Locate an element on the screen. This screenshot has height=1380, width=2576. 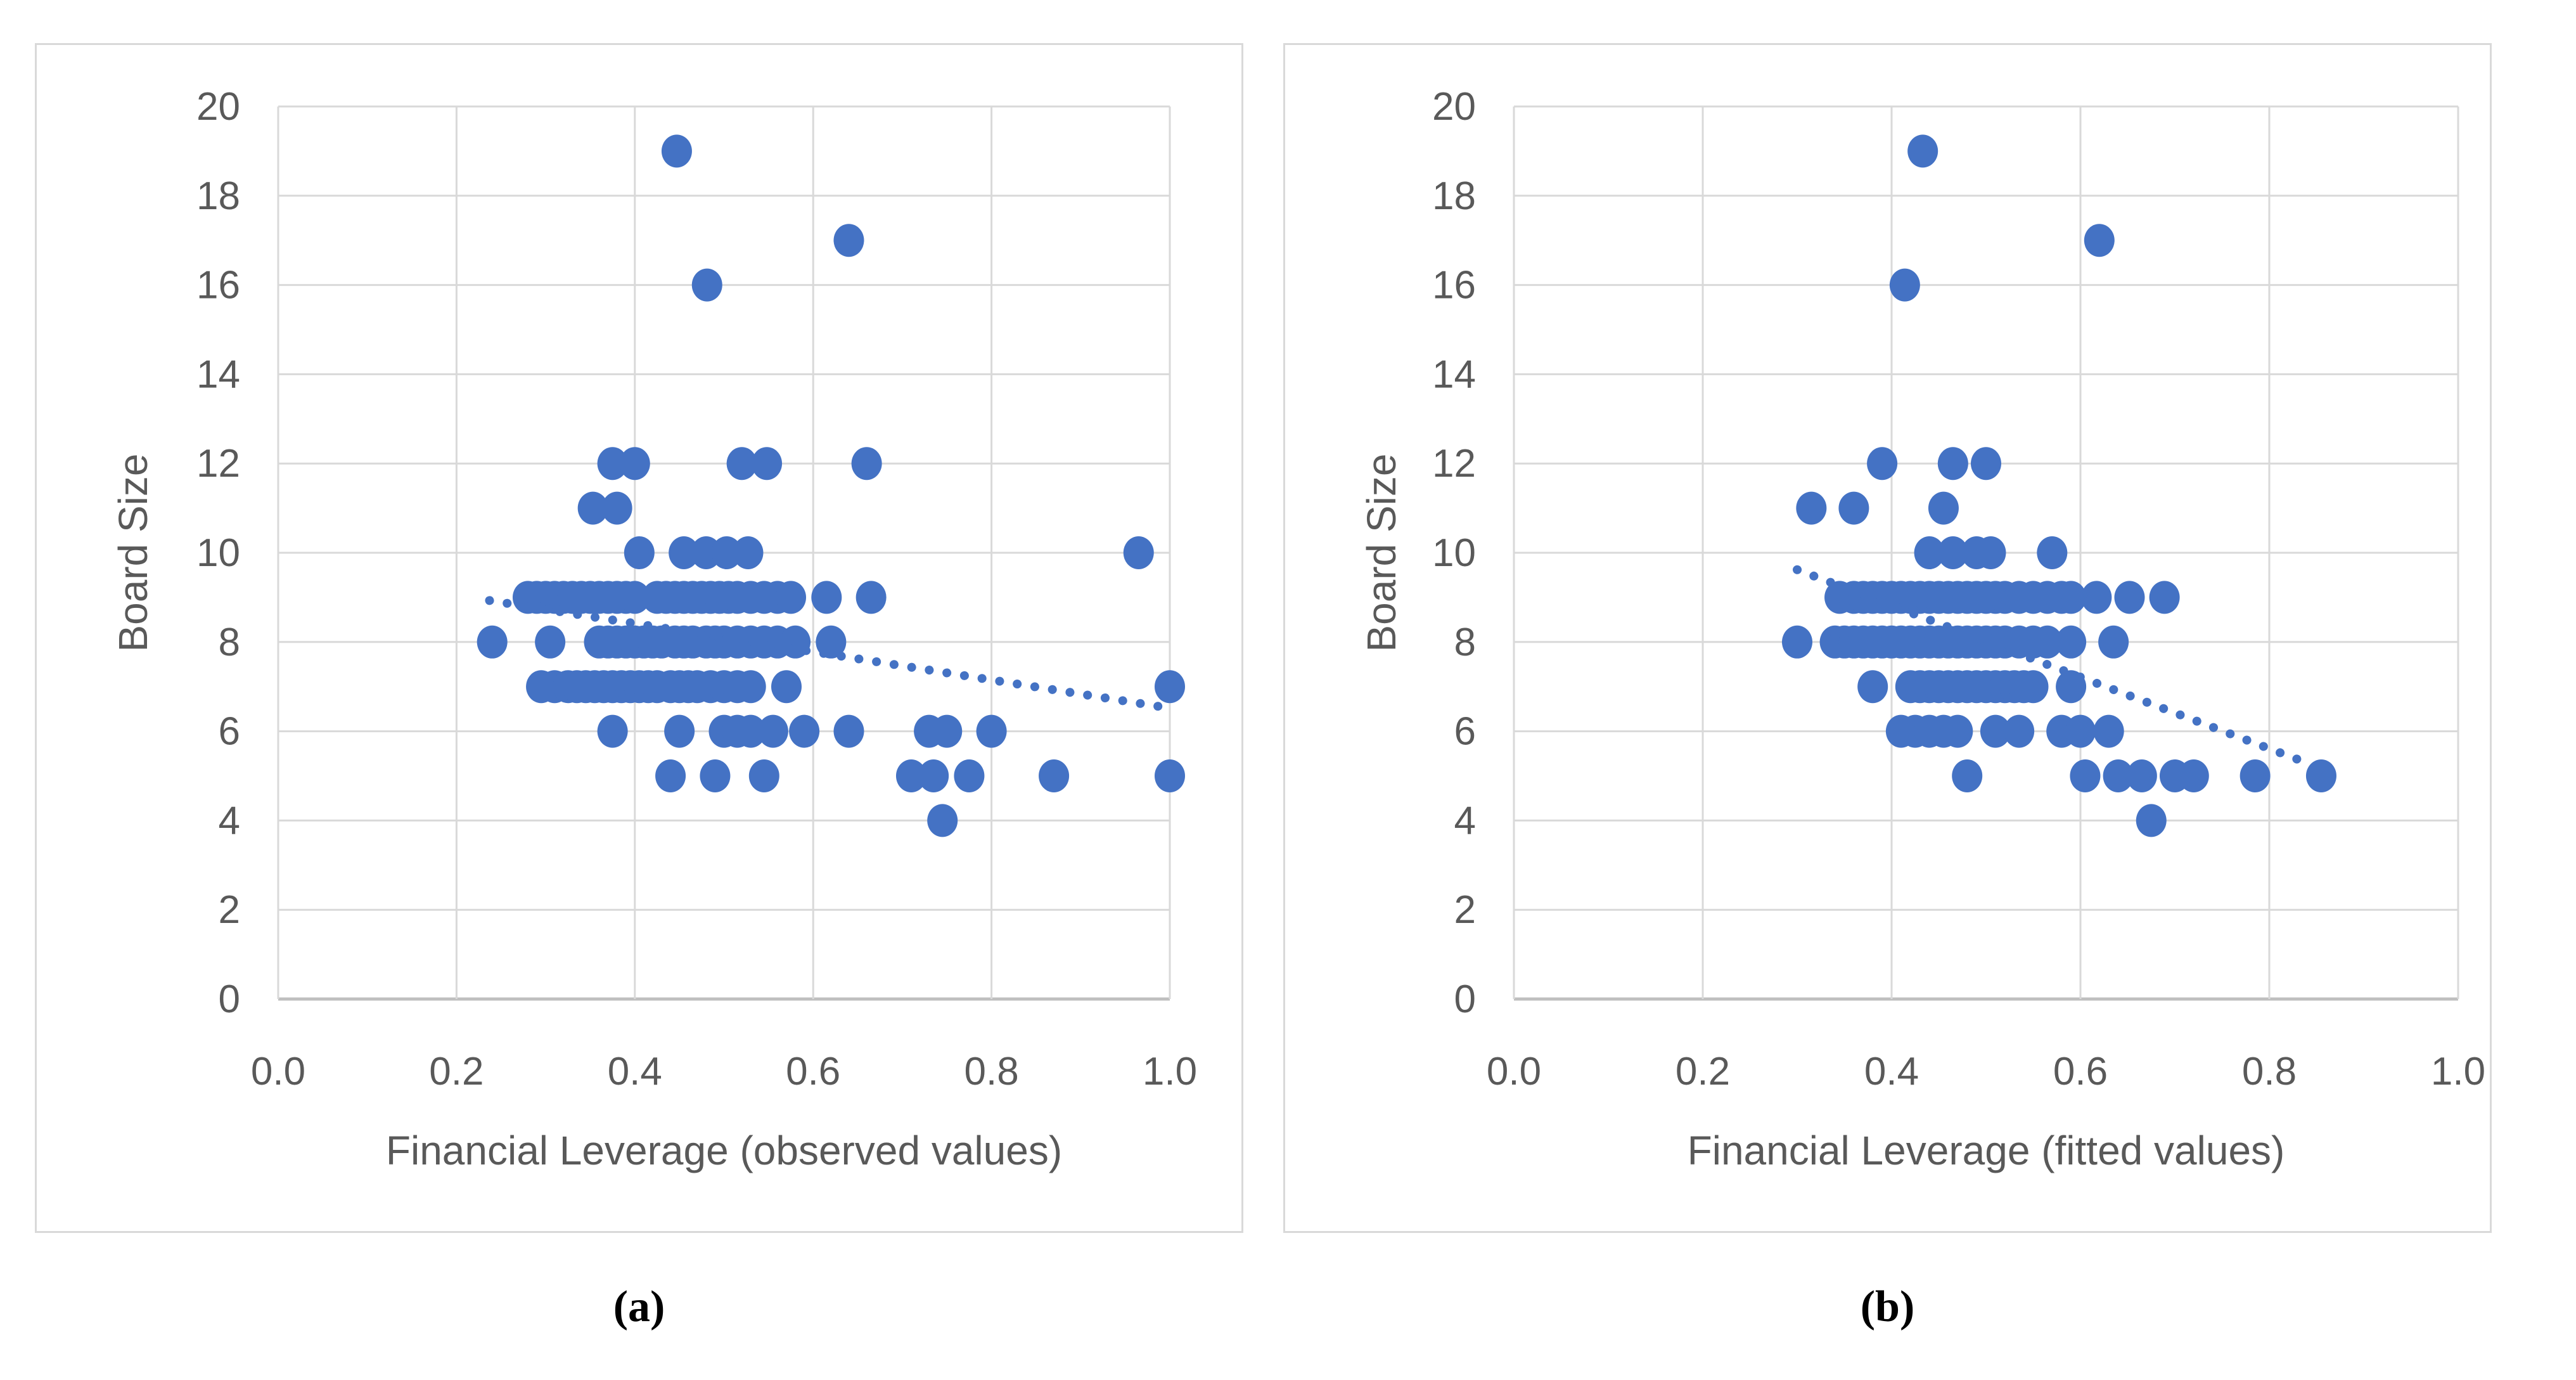
caption-a: (a) is located at coordinates (639, 1307).